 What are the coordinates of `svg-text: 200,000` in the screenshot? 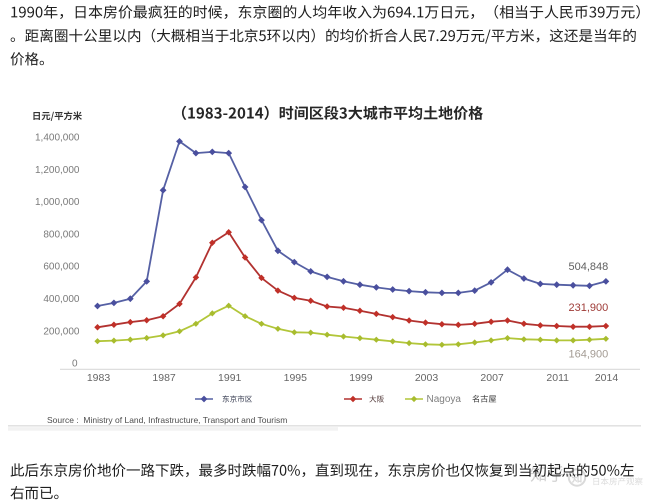 It's located at (61, 331).